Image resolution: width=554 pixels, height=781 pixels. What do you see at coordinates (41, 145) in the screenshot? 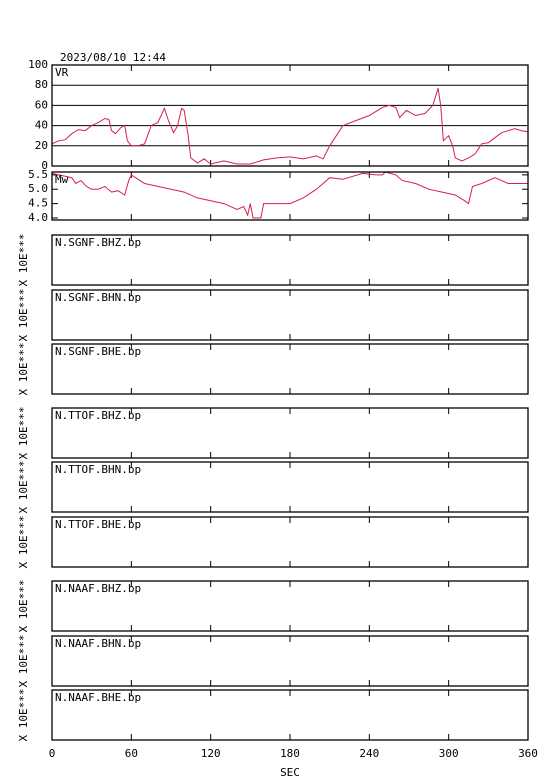
I see `y-tick-label: 20` at bounding box center [41, 145].